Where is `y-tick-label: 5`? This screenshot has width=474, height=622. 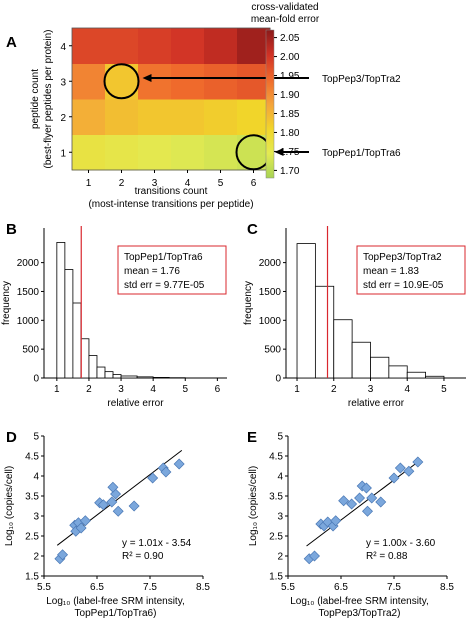 y-tick-label: 5 is located at coordinates (36, 437).